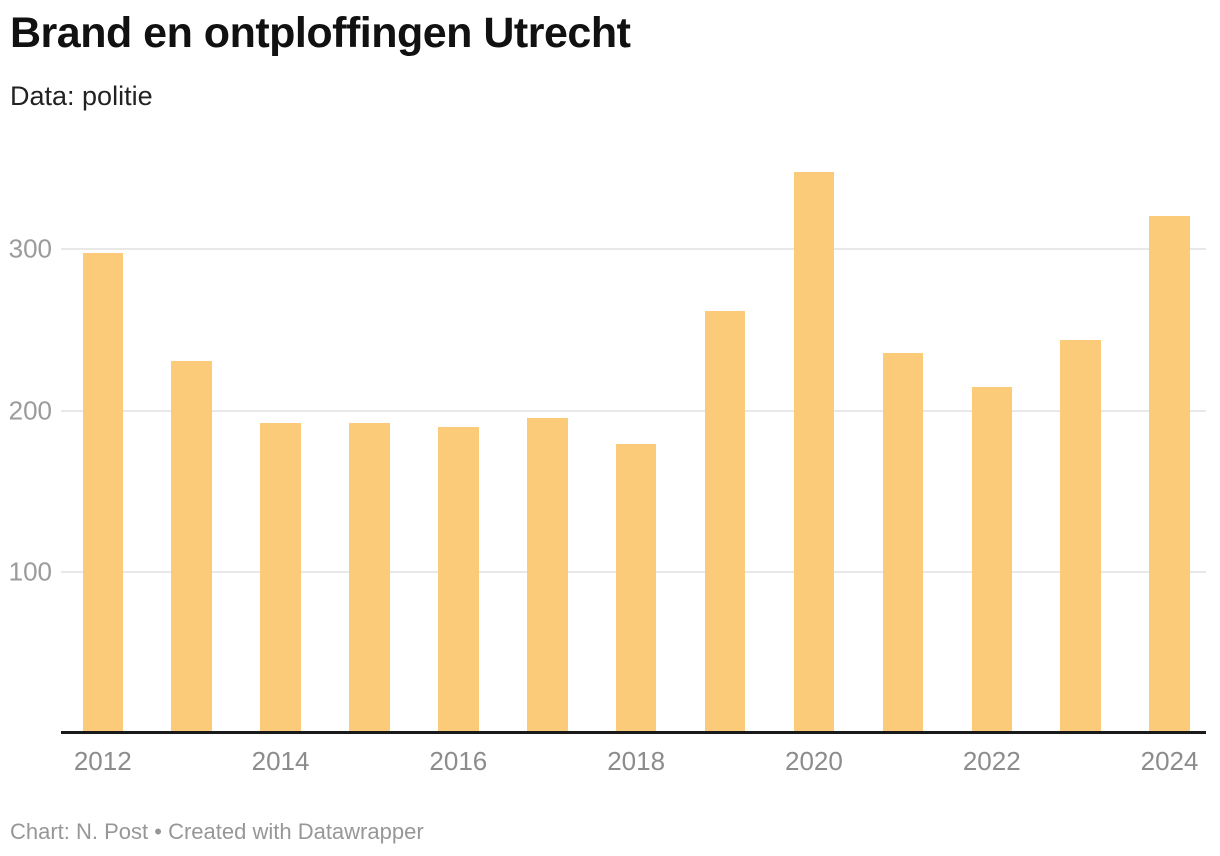  Describe the element at coordinates (725, 521) in the screenshot. I see `bar-2019` at that location.